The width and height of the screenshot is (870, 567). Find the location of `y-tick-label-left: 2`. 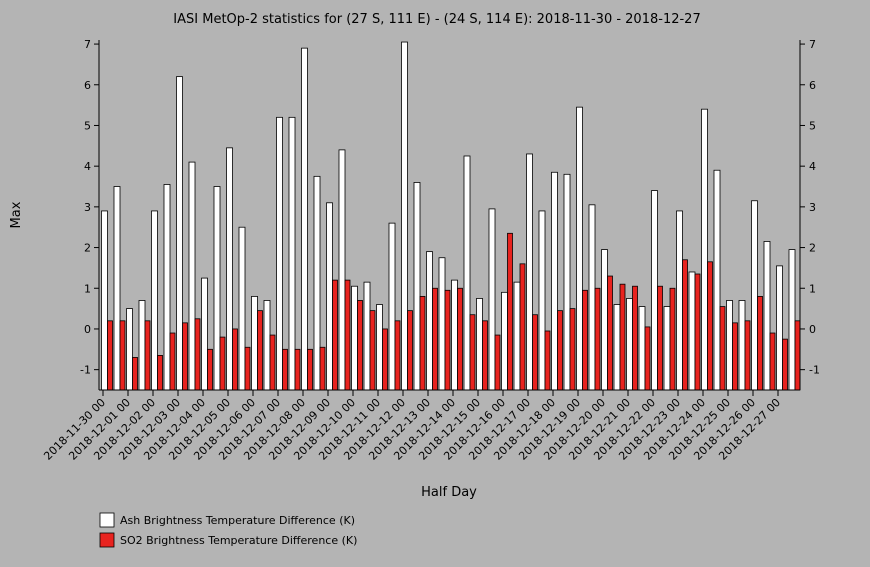

y-tick-label-left: 2 is located at coordinates (87, 248).